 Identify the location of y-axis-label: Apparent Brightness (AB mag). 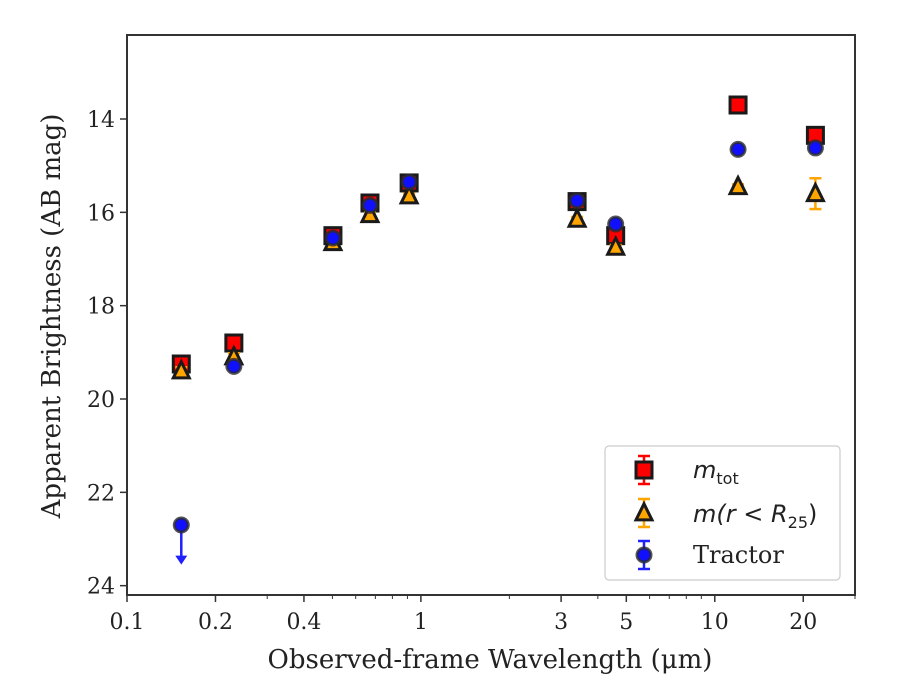
(52, 317).